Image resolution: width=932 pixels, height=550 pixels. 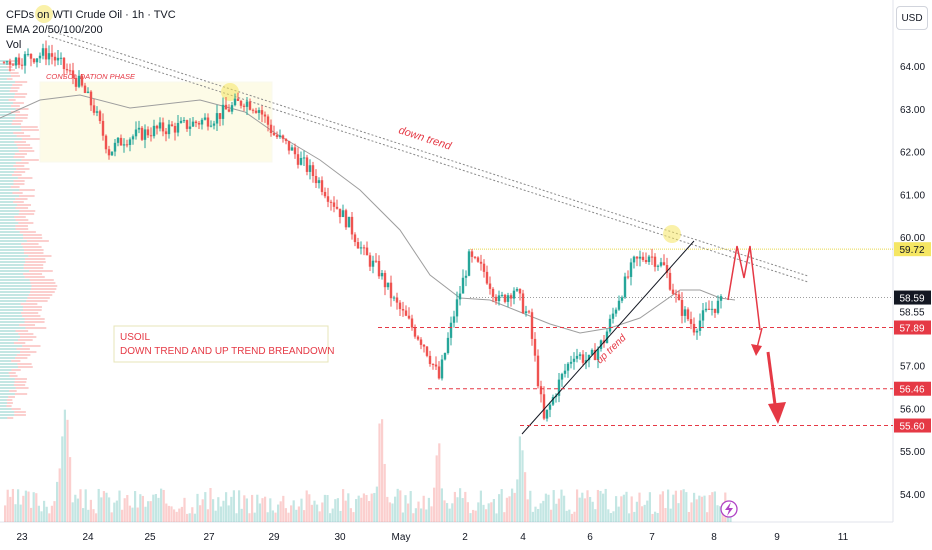 I want to click on last-price-tag: 58.59, so click(x=911, y=299).